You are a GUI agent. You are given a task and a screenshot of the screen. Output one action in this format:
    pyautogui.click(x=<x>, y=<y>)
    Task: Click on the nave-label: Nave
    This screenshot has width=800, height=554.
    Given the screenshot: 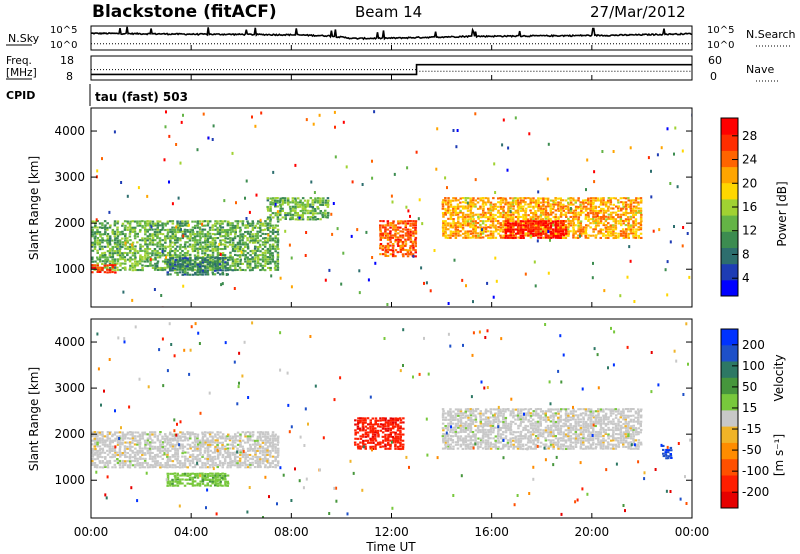 What is the action you would take?
    pyautogui.click(x=760, y=69)
    